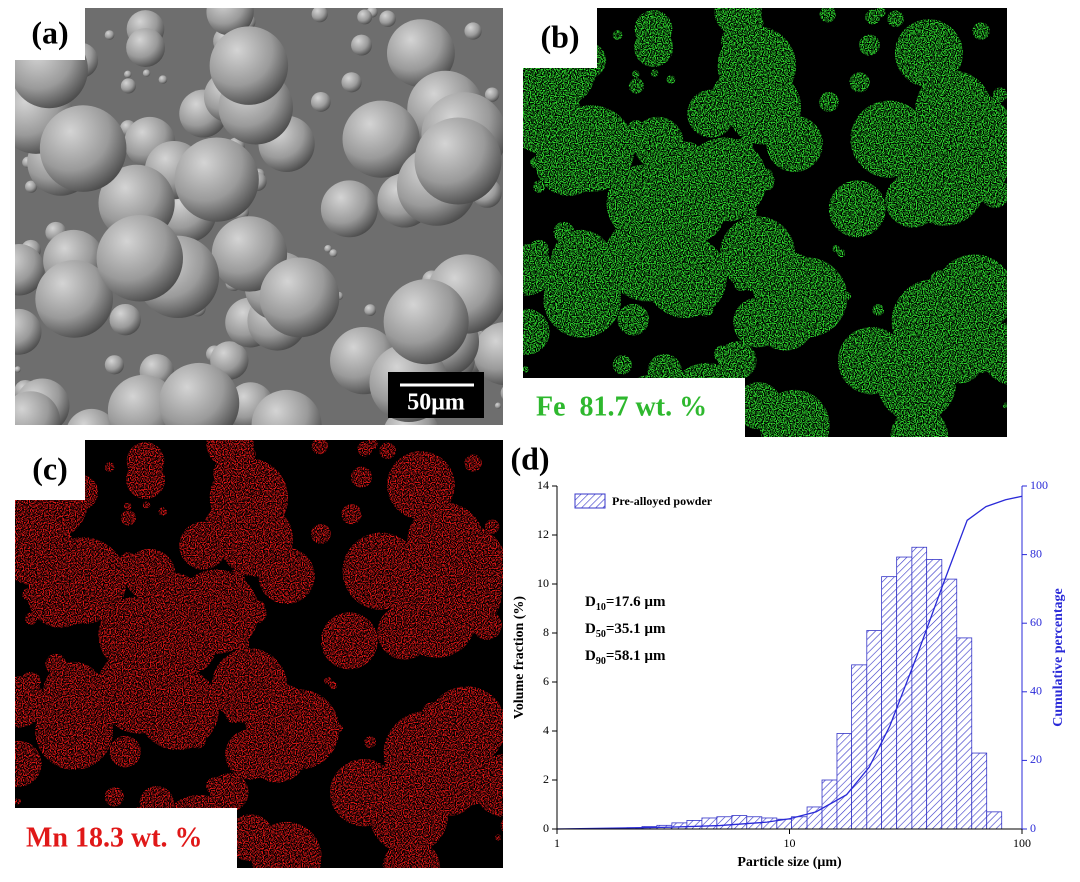  Describe the element at coordinates (546, 730) in the screenshot. I see `y-tick-label: 4` at that location.